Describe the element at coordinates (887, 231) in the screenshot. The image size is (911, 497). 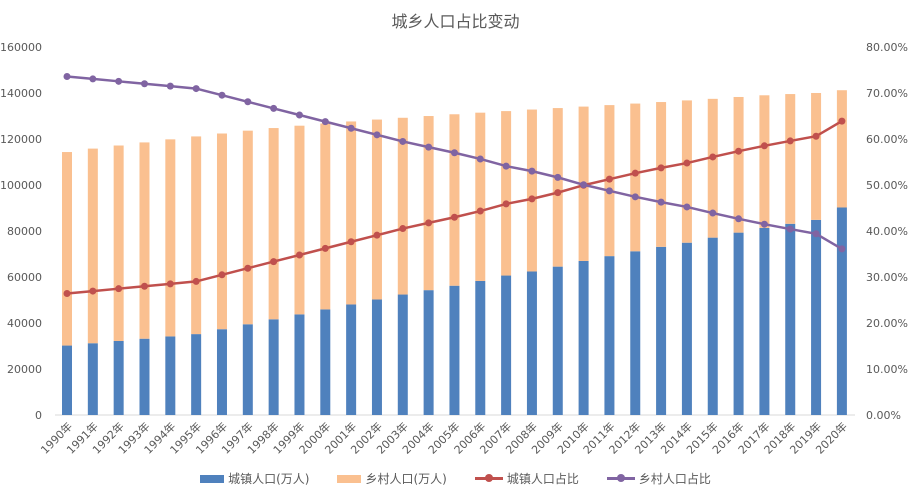
I see `y-right-tick-label: 40.00%` at that location.